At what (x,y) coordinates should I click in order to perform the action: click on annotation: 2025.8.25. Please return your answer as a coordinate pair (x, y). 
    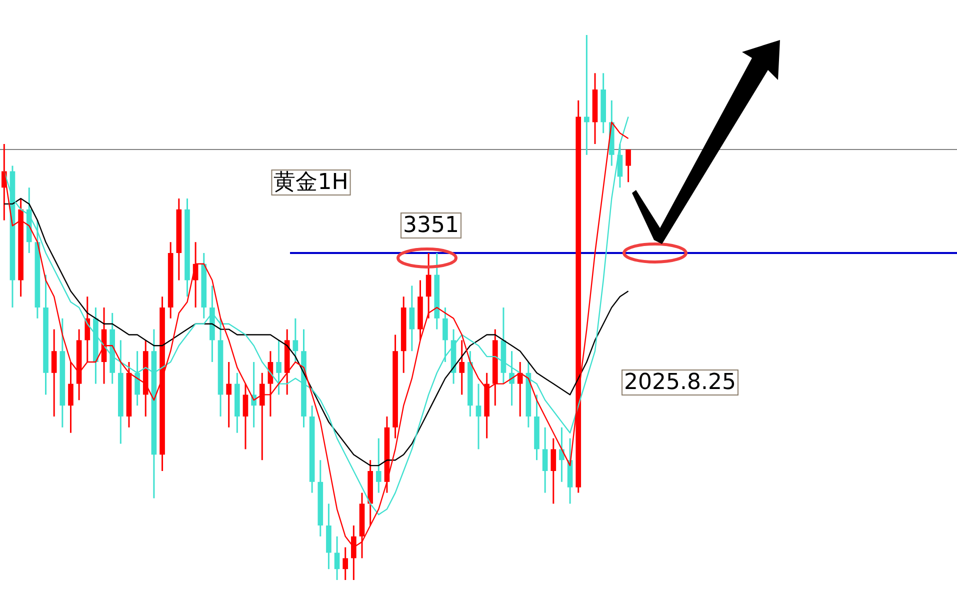
    Looking at the image, I should click on (680, 382).